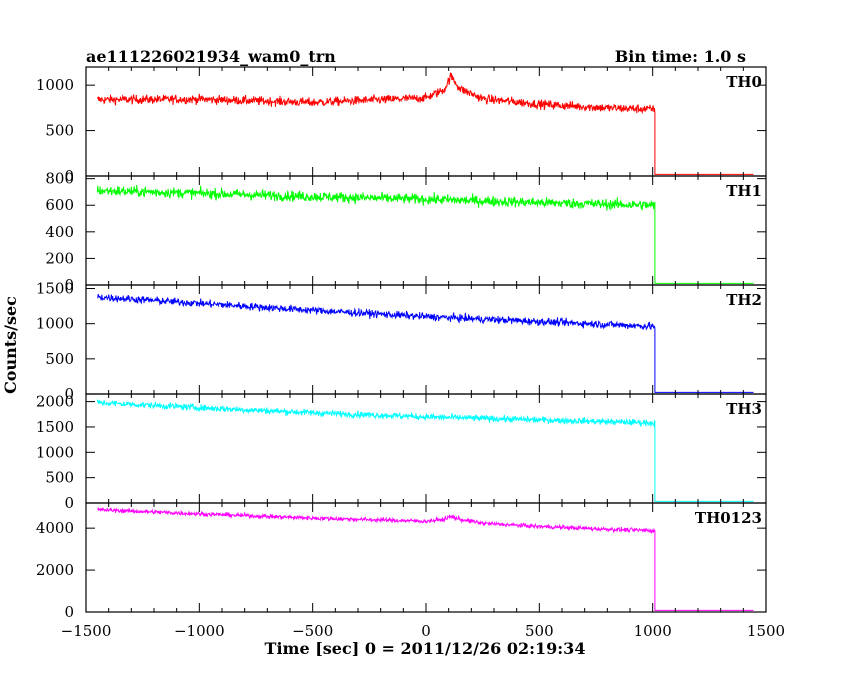 Image resolution: width=850 pixels, height=680 pixels. I want to click on x-axis-label: Time [sec] 0 = 2011/12/26 02:19:34, so click(425, 648).